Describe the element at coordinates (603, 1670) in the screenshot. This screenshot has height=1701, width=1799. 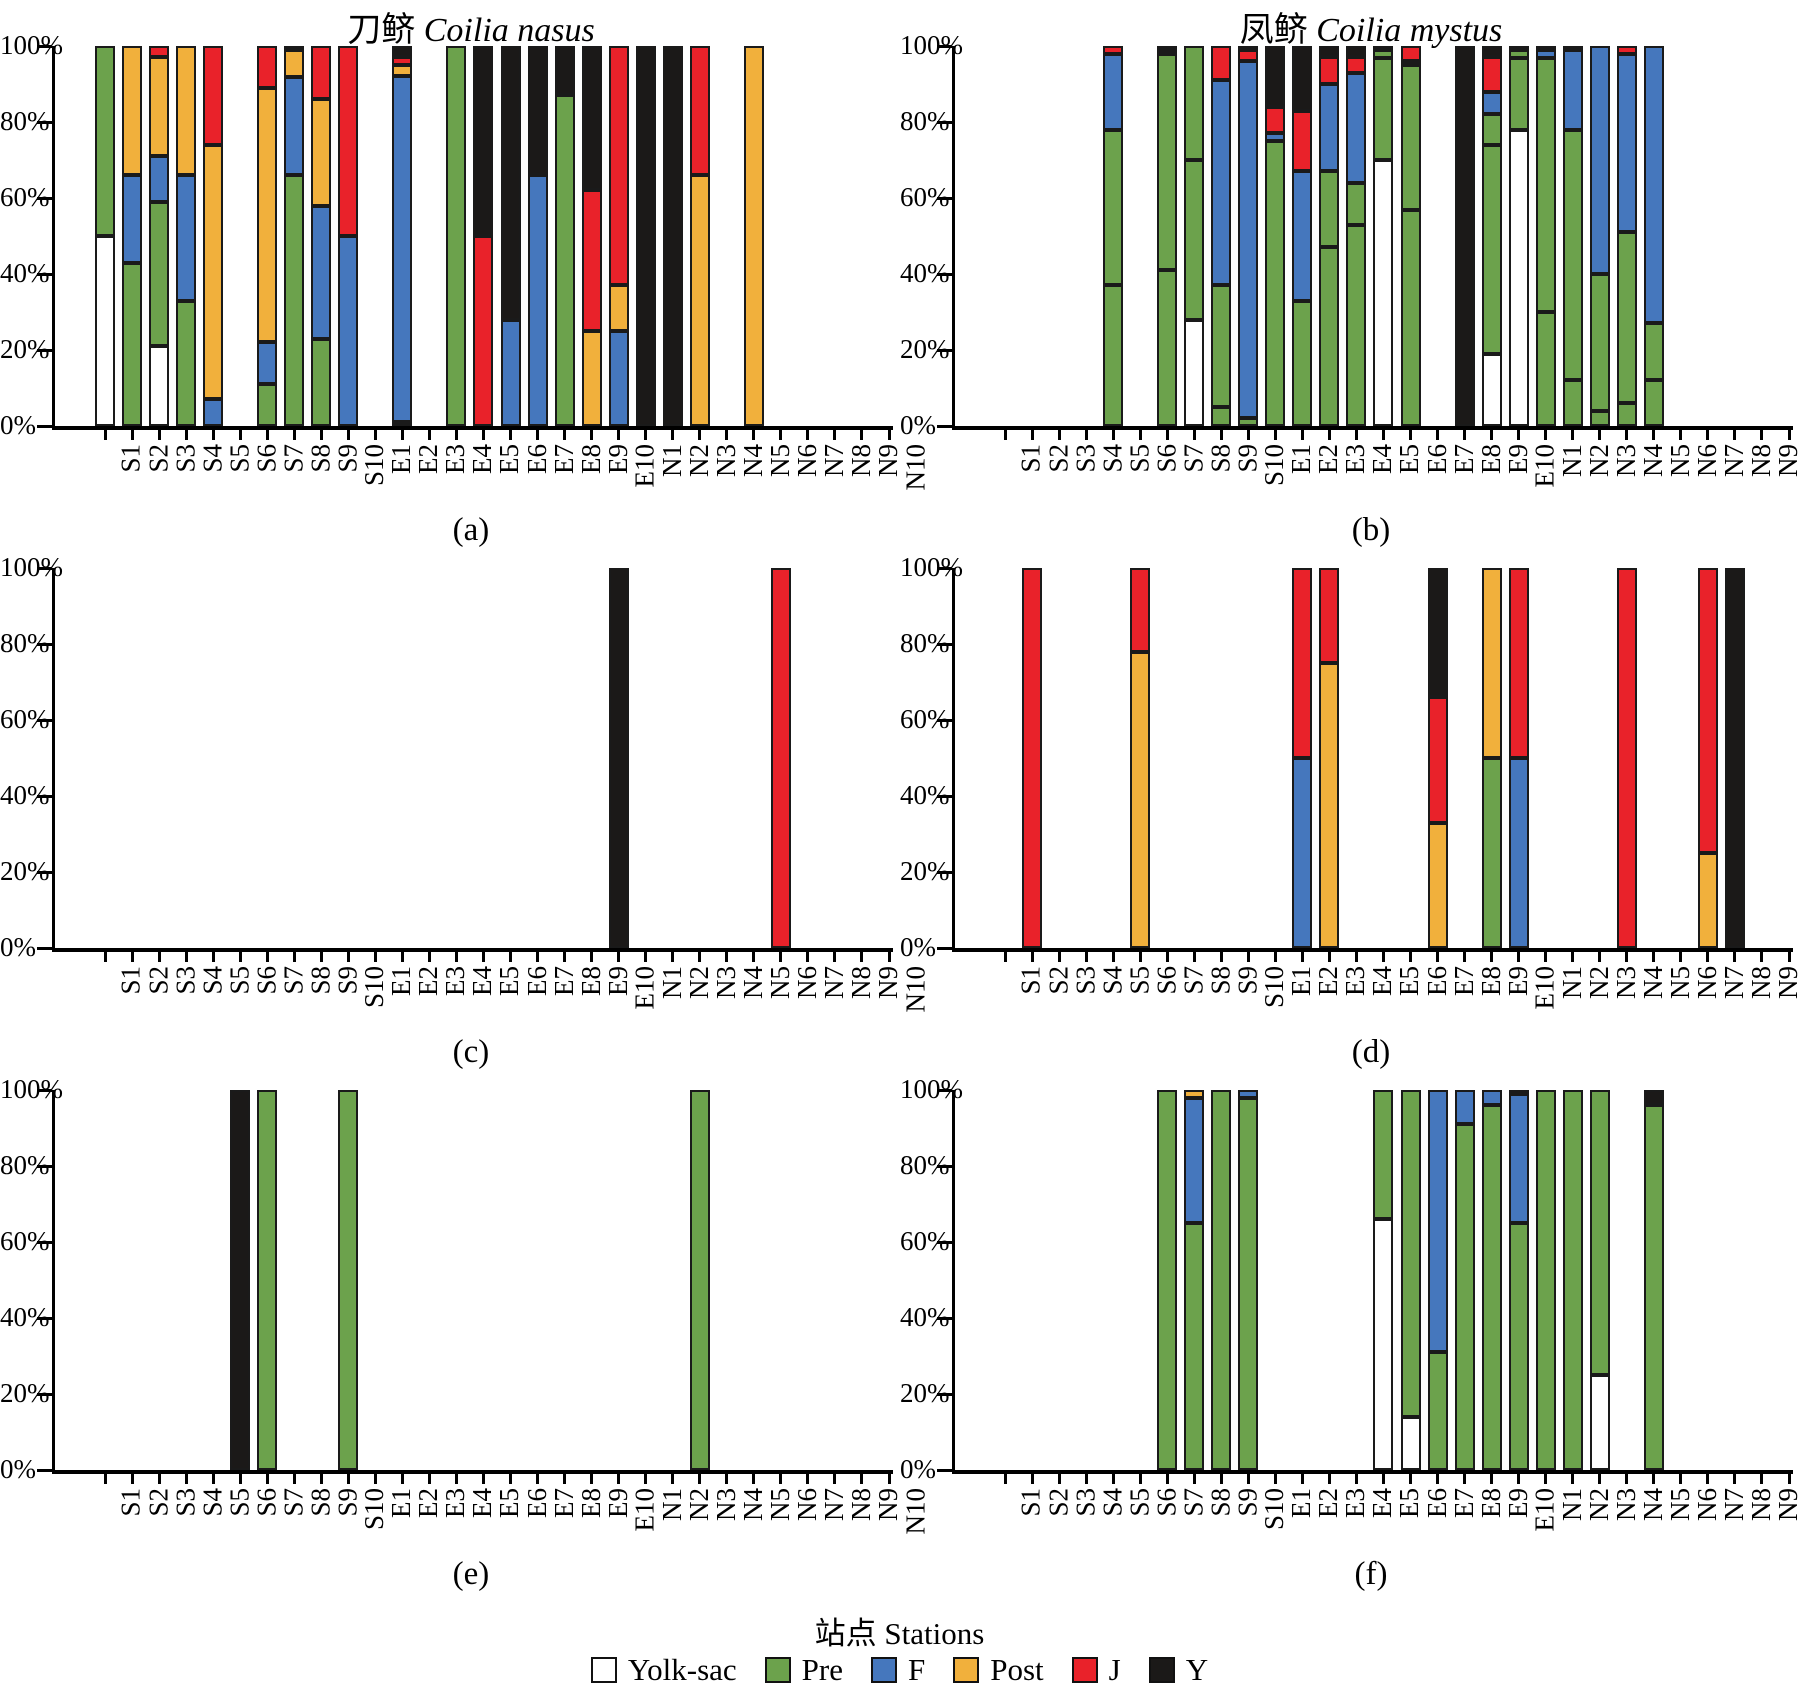
I see `legend-swatch-yolk-sac` at that location.